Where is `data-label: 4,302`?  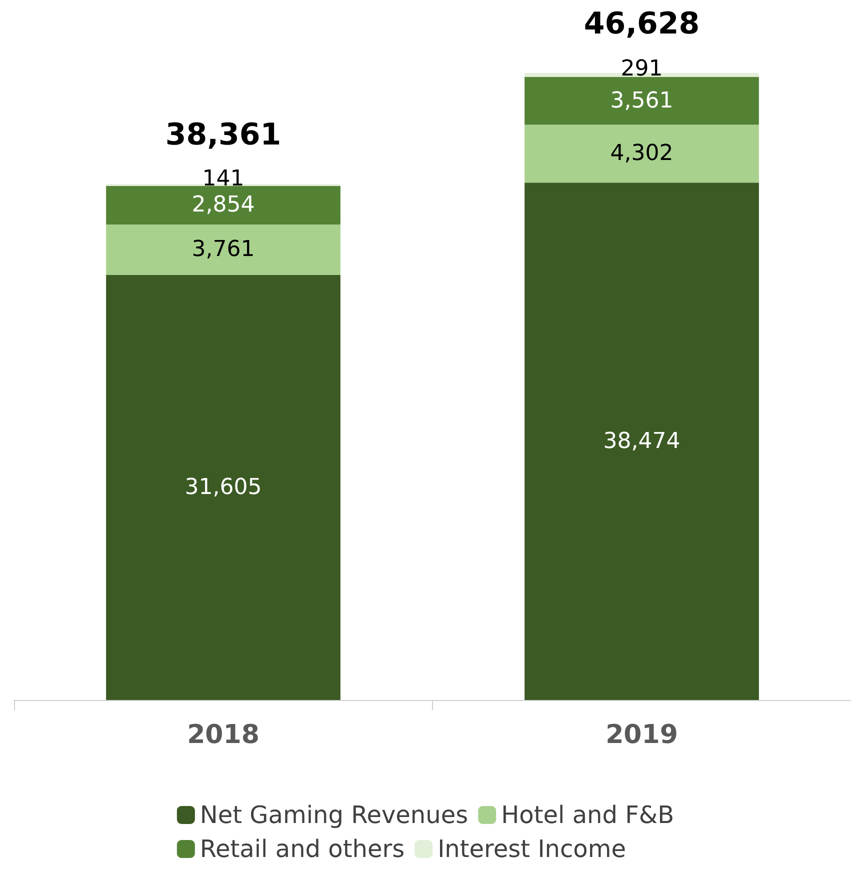
data-label: 4,302 is located at coordinates (642, 153).